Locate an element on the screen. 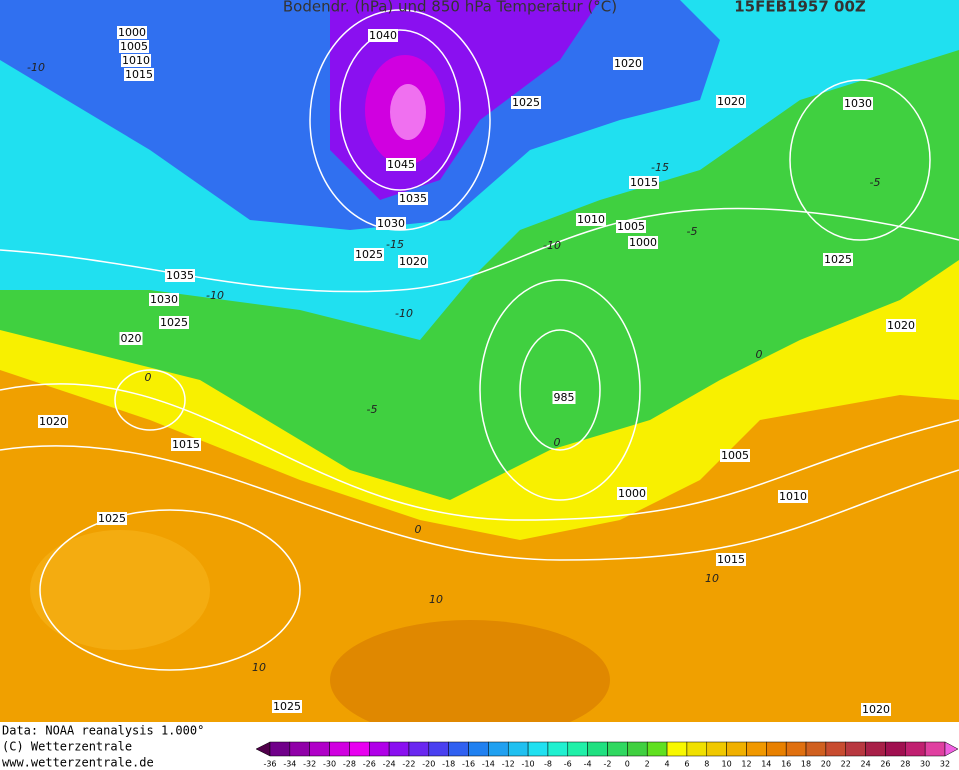 This screenshot has height=770, width=959. colorbar-label: -6 is located at coordinates (568, 764).